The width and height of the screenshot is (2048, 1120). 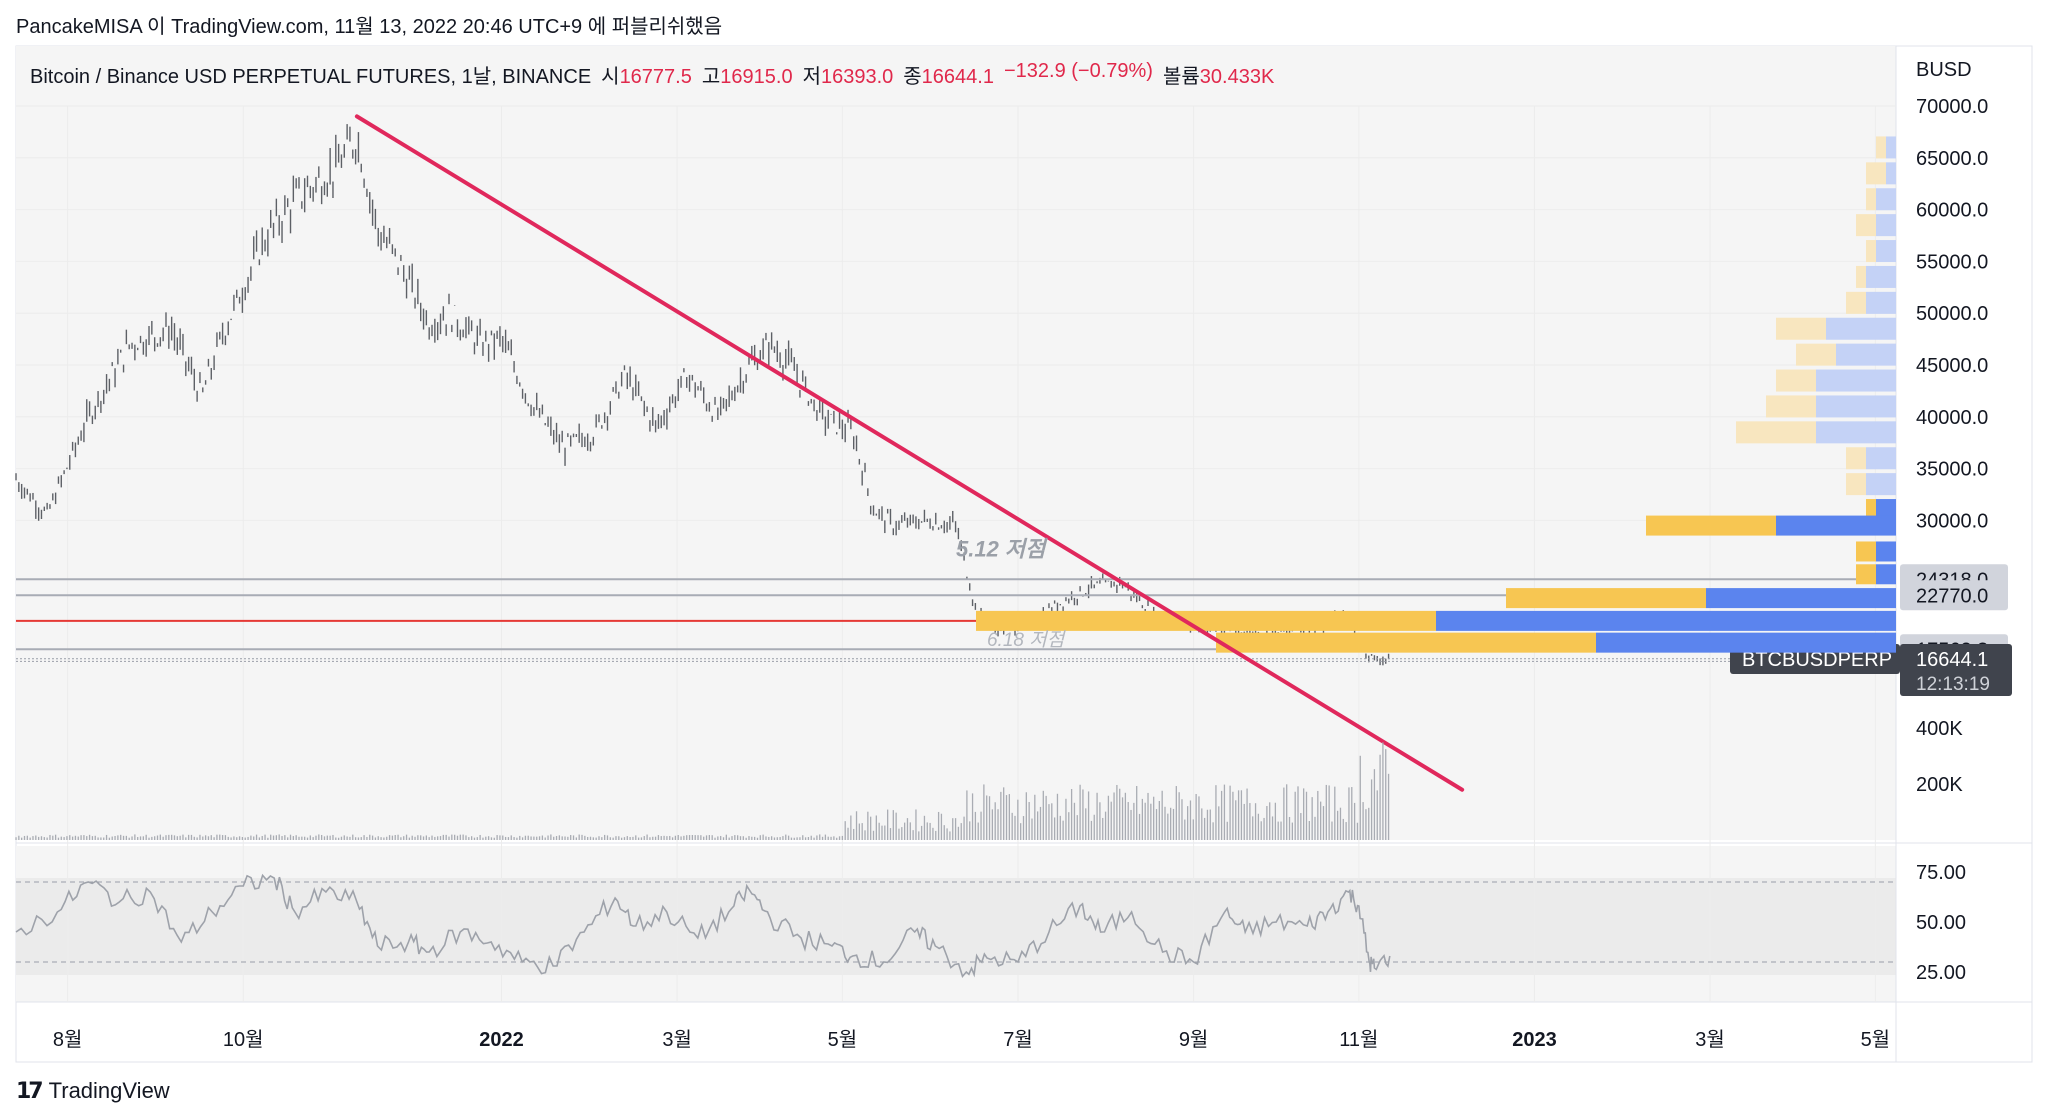 I want to click on legend-close-label: 종, so click(x=912, y=77).